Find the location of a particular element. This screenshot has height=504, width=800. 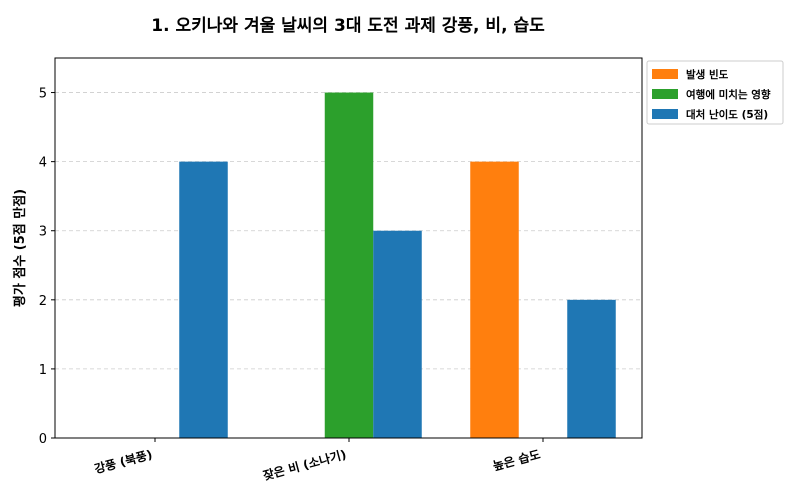

y-tick-label: 3 is located at coordinates (43, 232).